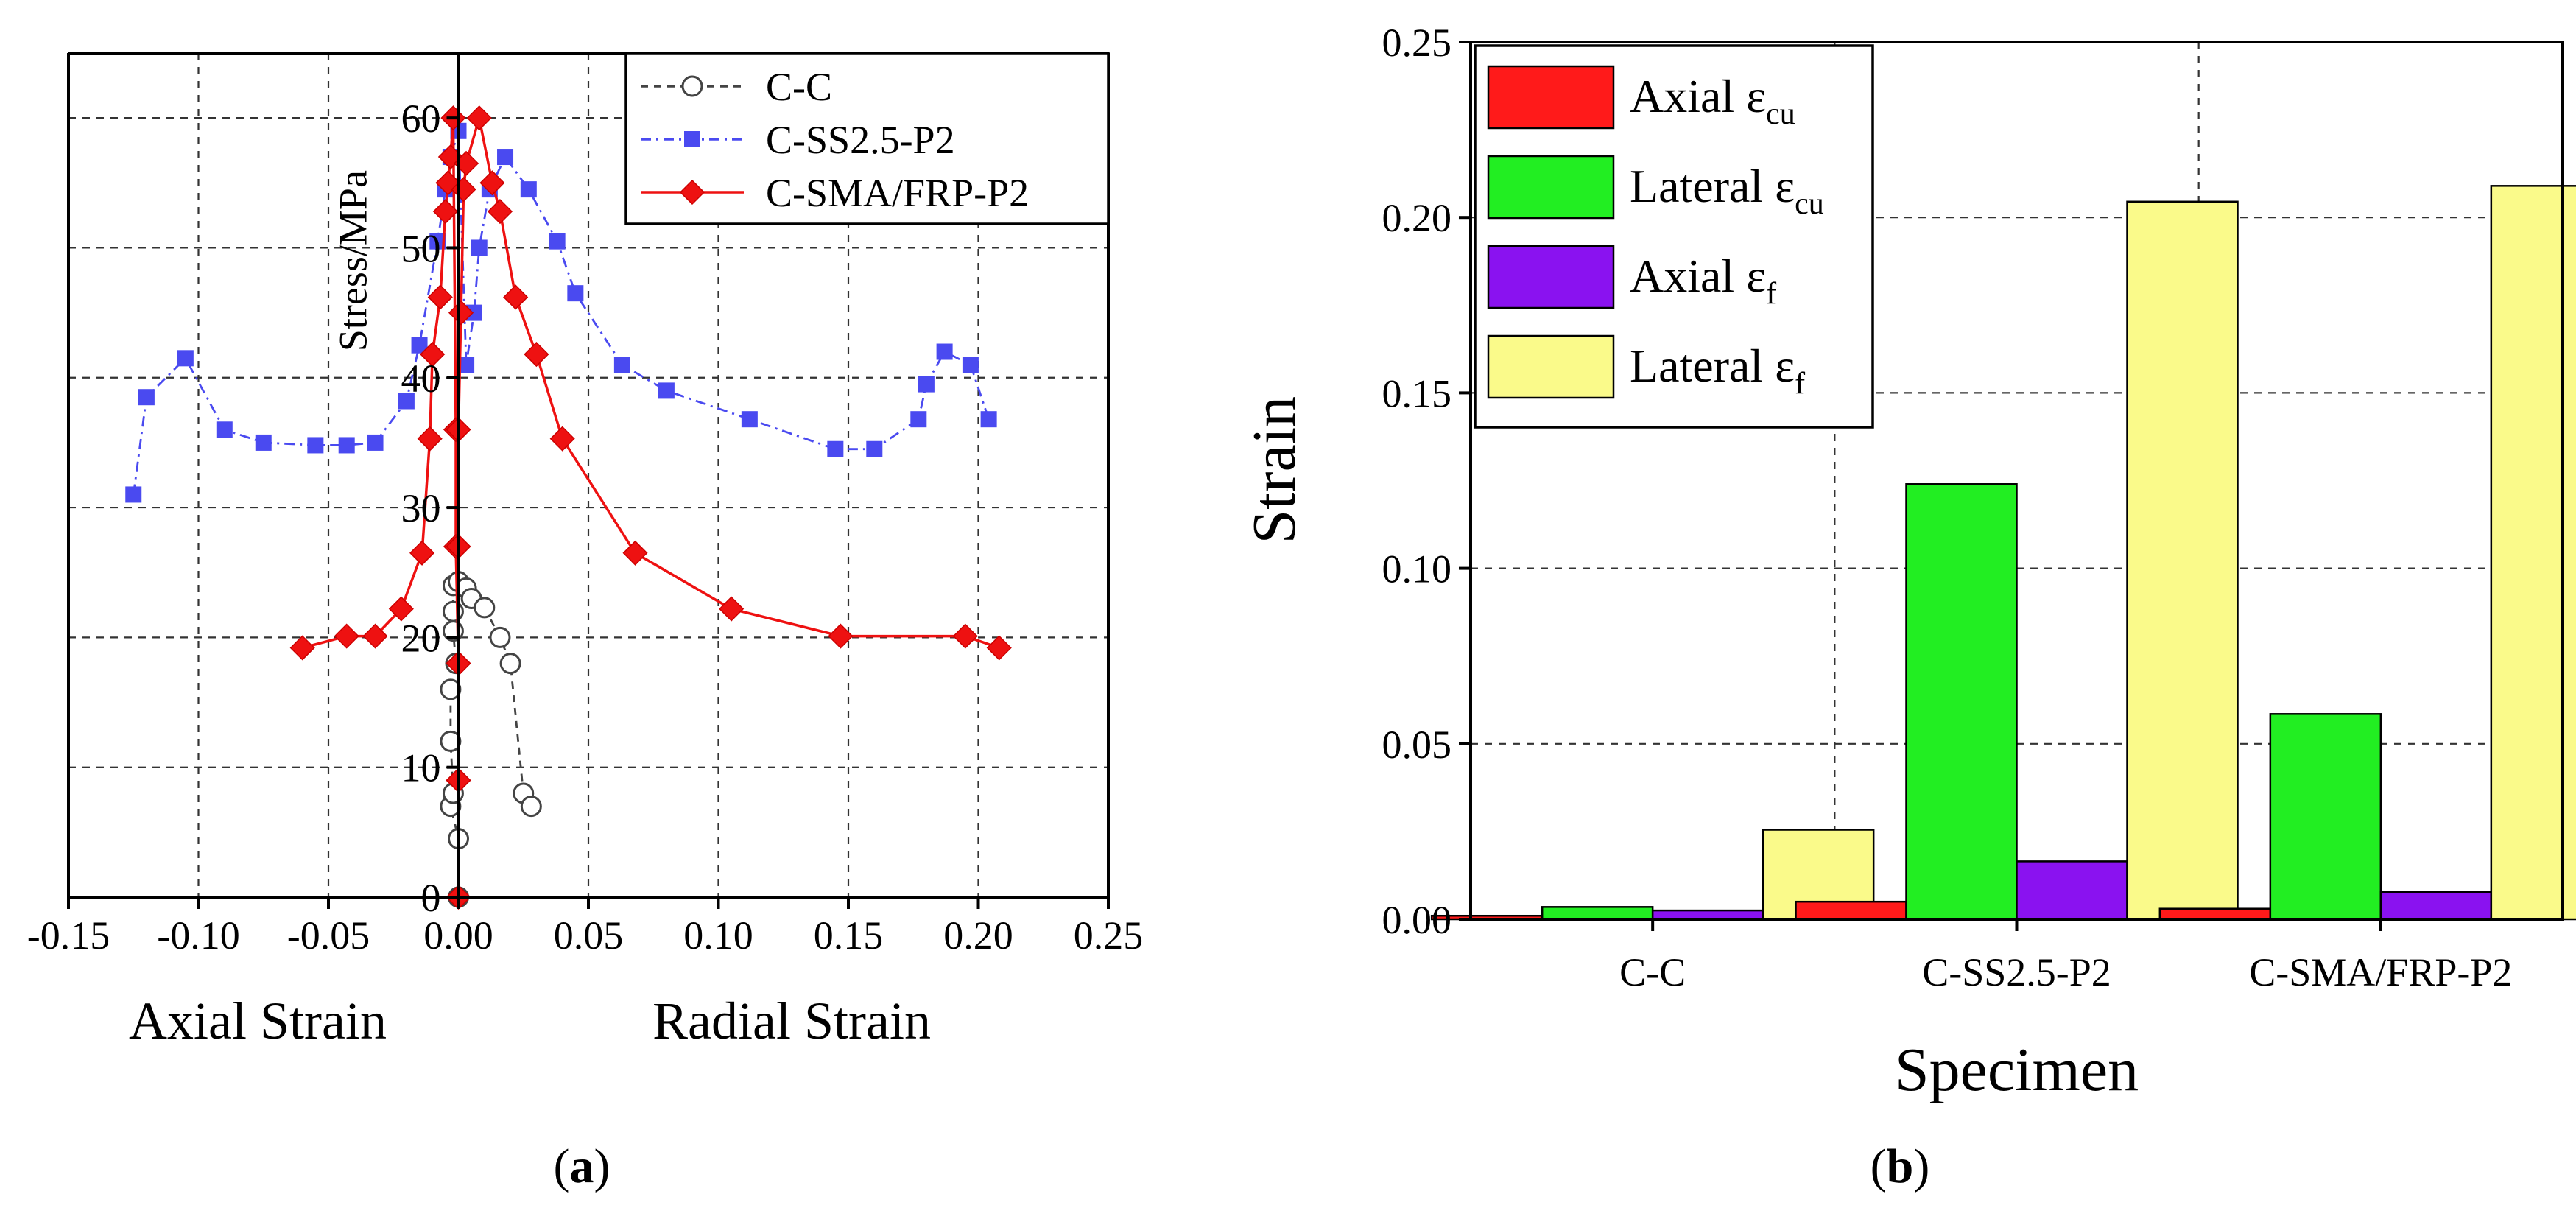 This screenshot has width=2576, height=1208. What do you see at coordinates (1688, 276) in the screenshot?
I see `legend-name: Axial` at bounding box center [1688, 276].